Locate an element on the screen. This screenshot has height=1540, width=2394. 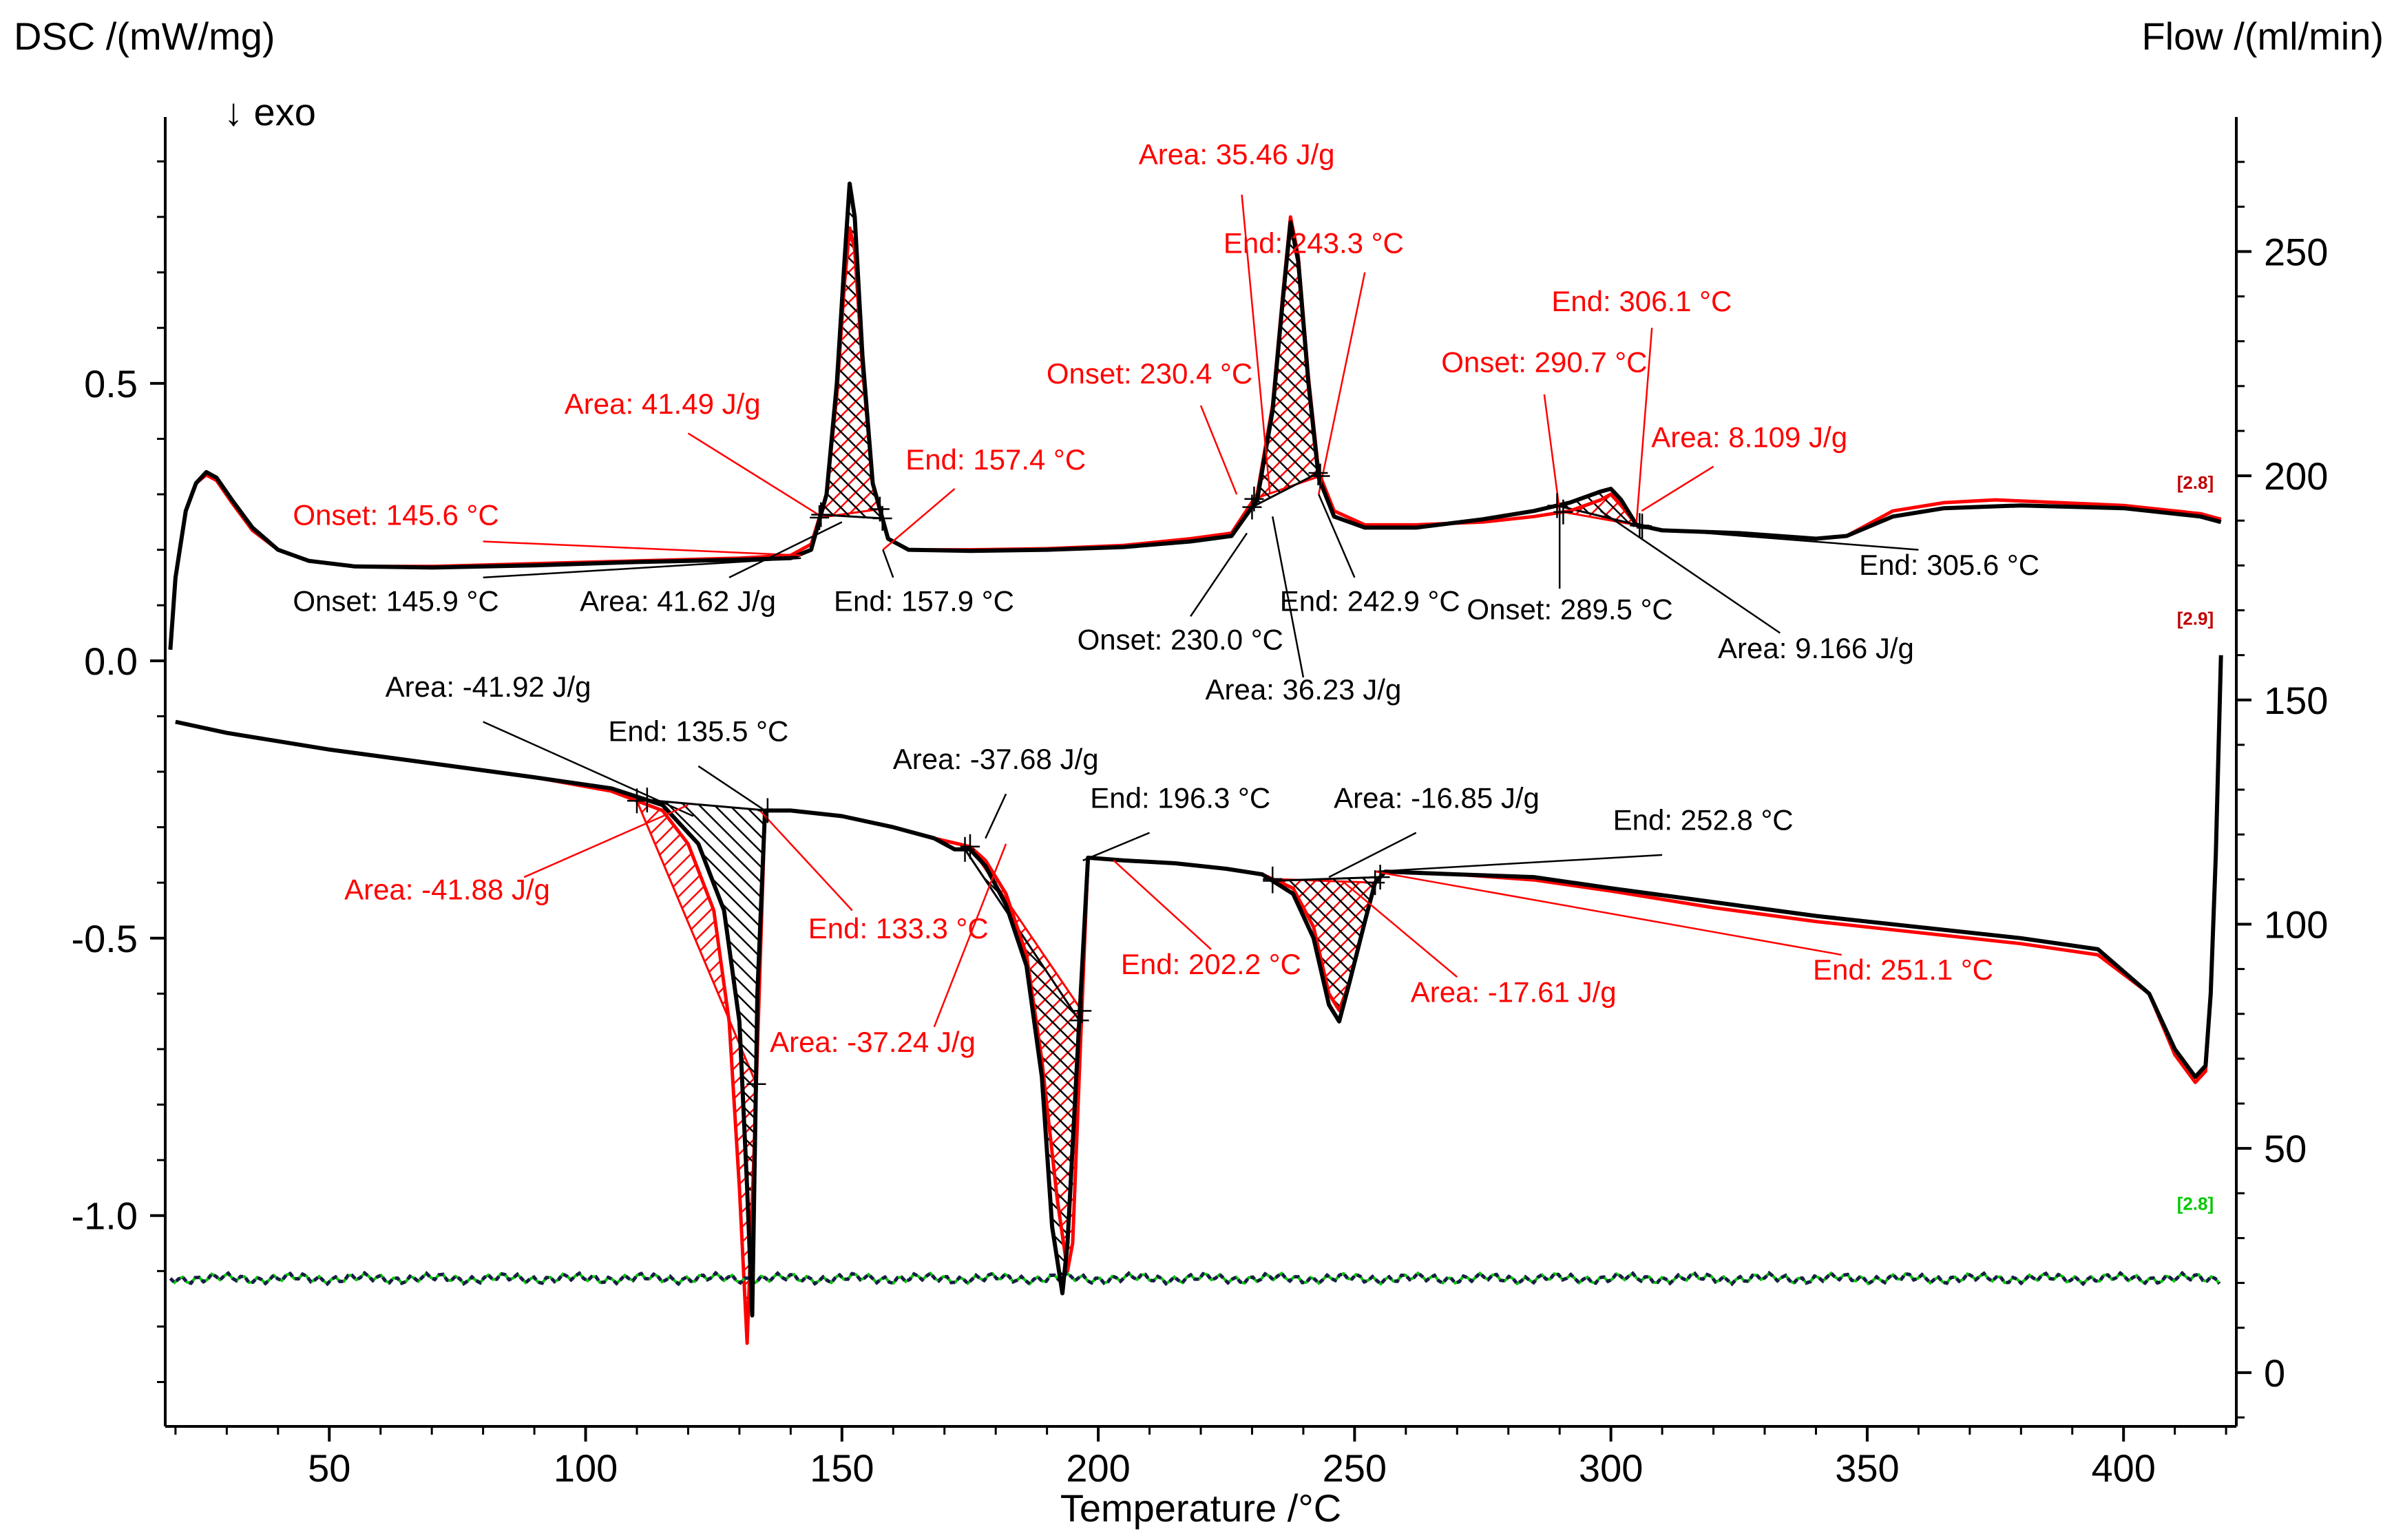
x-tick-label: 150 is located at coordinates (842, 1468).